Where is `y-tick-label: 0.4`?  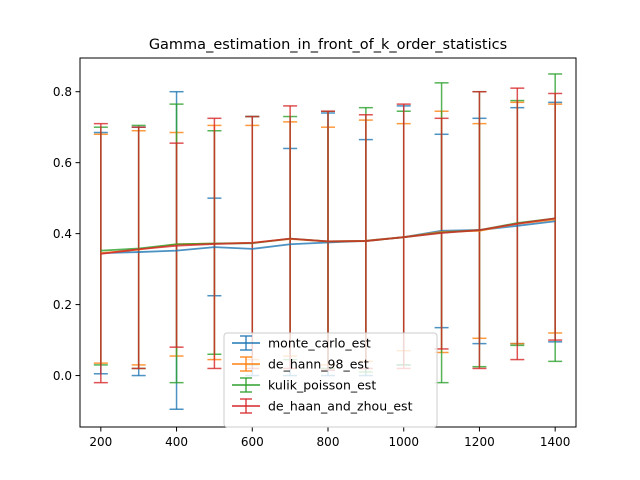 y-tick-label: 0.4 is located at coordinates (62, 234).